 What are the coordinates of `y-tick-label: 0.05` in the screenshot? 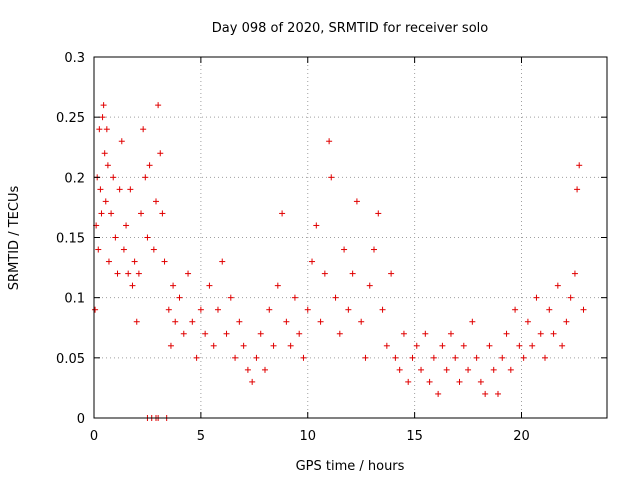 It's located at (70, 359).